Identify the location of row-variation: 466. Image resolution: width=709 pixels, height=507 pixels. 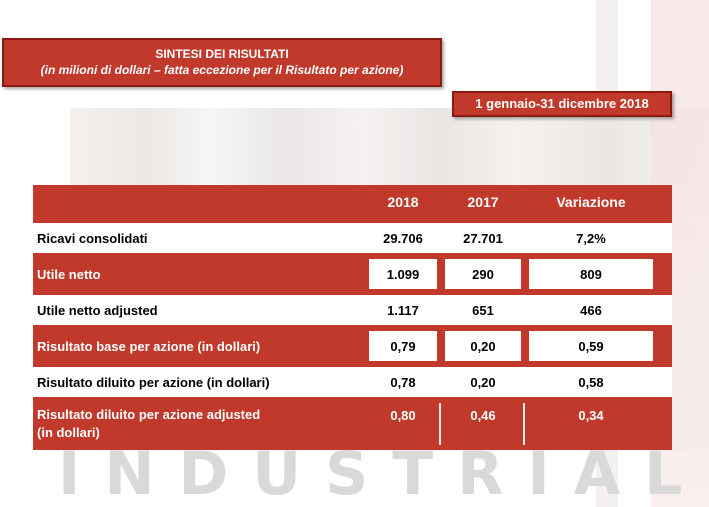
(591, 310).